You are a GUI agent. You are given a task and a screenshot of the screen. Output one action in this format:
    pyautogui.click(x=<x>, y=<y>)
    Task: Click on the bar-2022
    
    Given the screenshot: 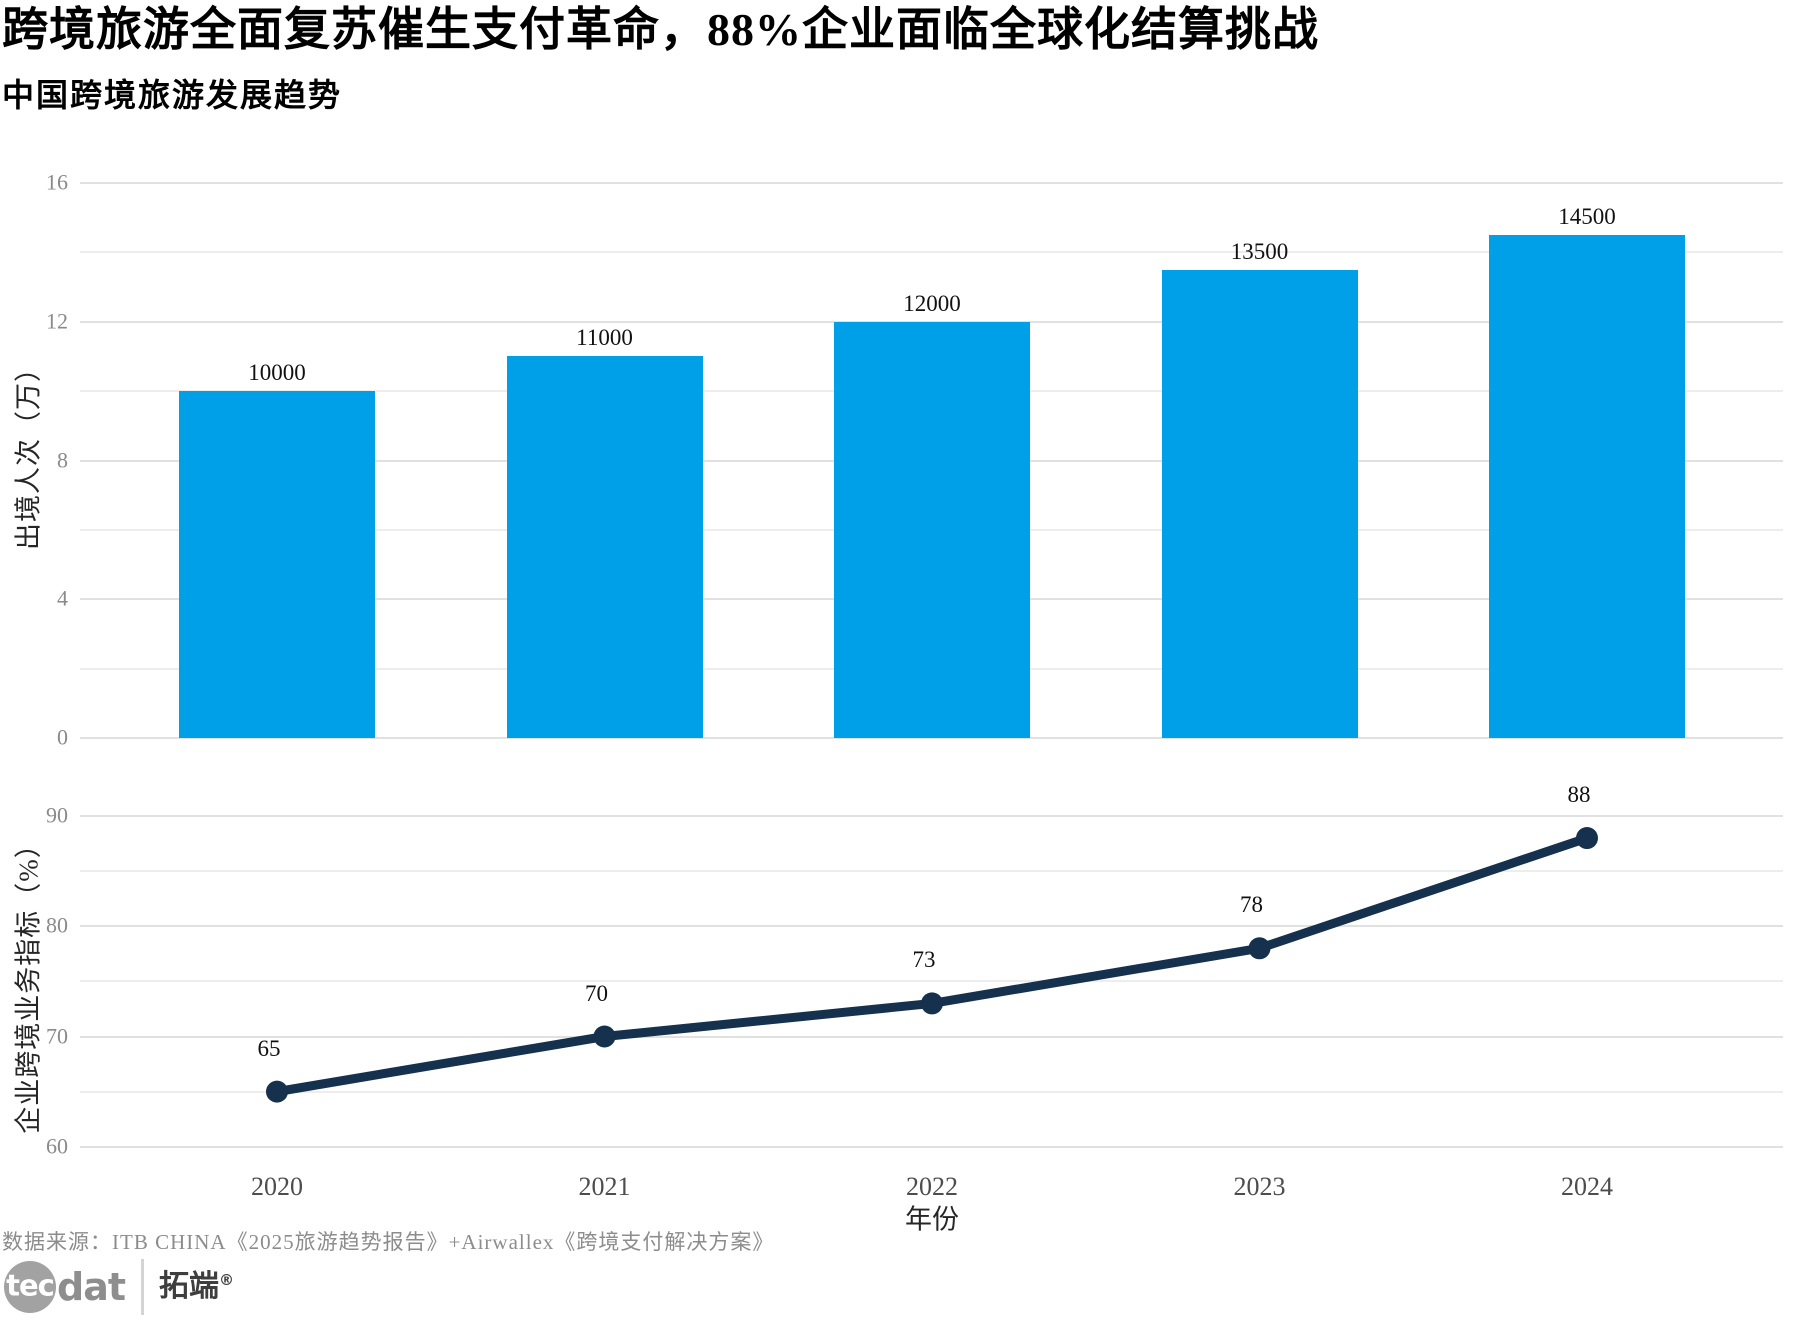 What is the action you would take?
    pyautogui.click(x=932, y=529)
    